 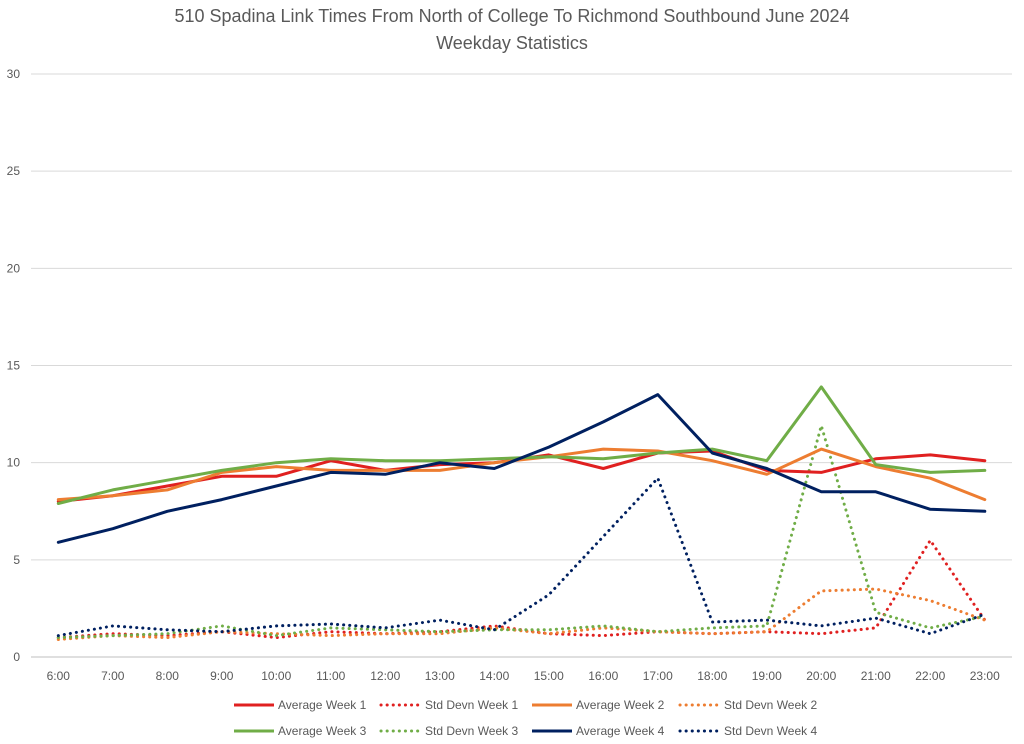 I want to click on legend-label: Average Week 2, so click(x=620, y=705).